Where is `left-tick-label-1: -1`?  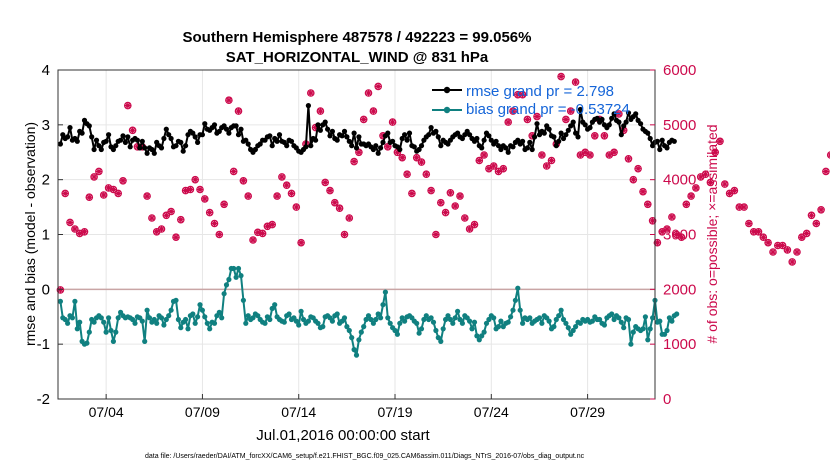 left-tick-label-1: -1 is located at coordinates (43, 344).